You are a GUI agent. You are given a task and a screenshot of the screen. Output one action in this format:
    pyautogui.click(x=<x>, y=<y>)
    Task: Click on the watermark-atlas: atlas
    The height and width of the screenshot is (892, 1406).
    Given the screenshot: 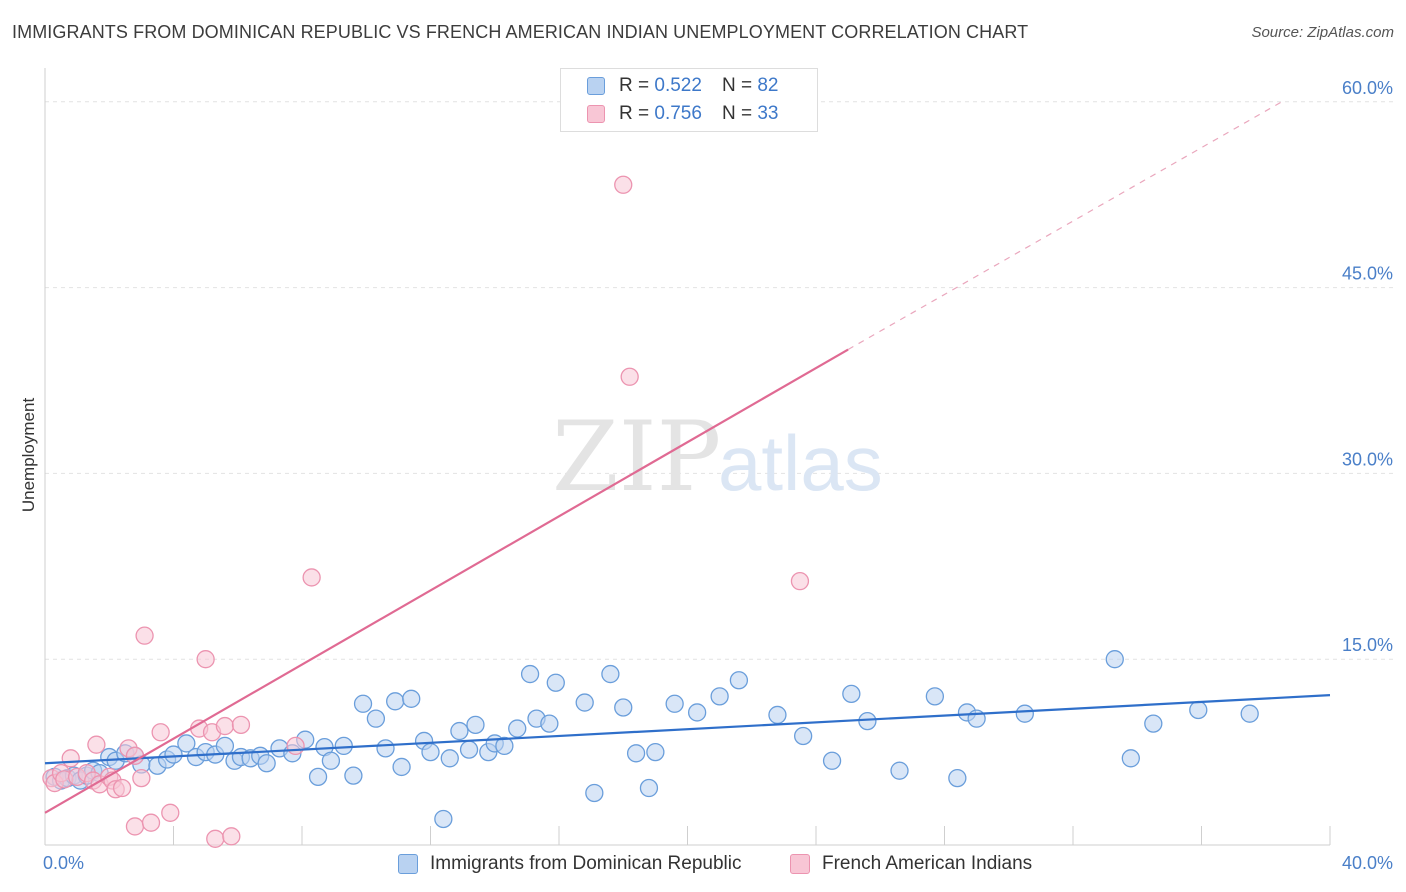 What is the action you would take?
    pyautogui.click(x=800, y=463)
    